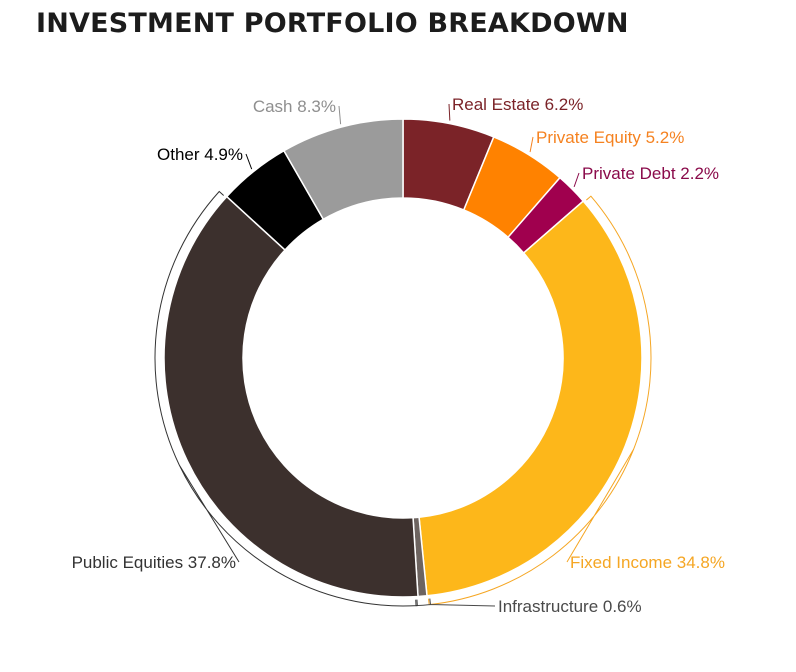 Image resolution: width=796 pixels, height=672 pixels. What do you see at coordinates (455, 602) in the screenshot?
I see `leader-infrastructure` at bounding box center [455, 602].